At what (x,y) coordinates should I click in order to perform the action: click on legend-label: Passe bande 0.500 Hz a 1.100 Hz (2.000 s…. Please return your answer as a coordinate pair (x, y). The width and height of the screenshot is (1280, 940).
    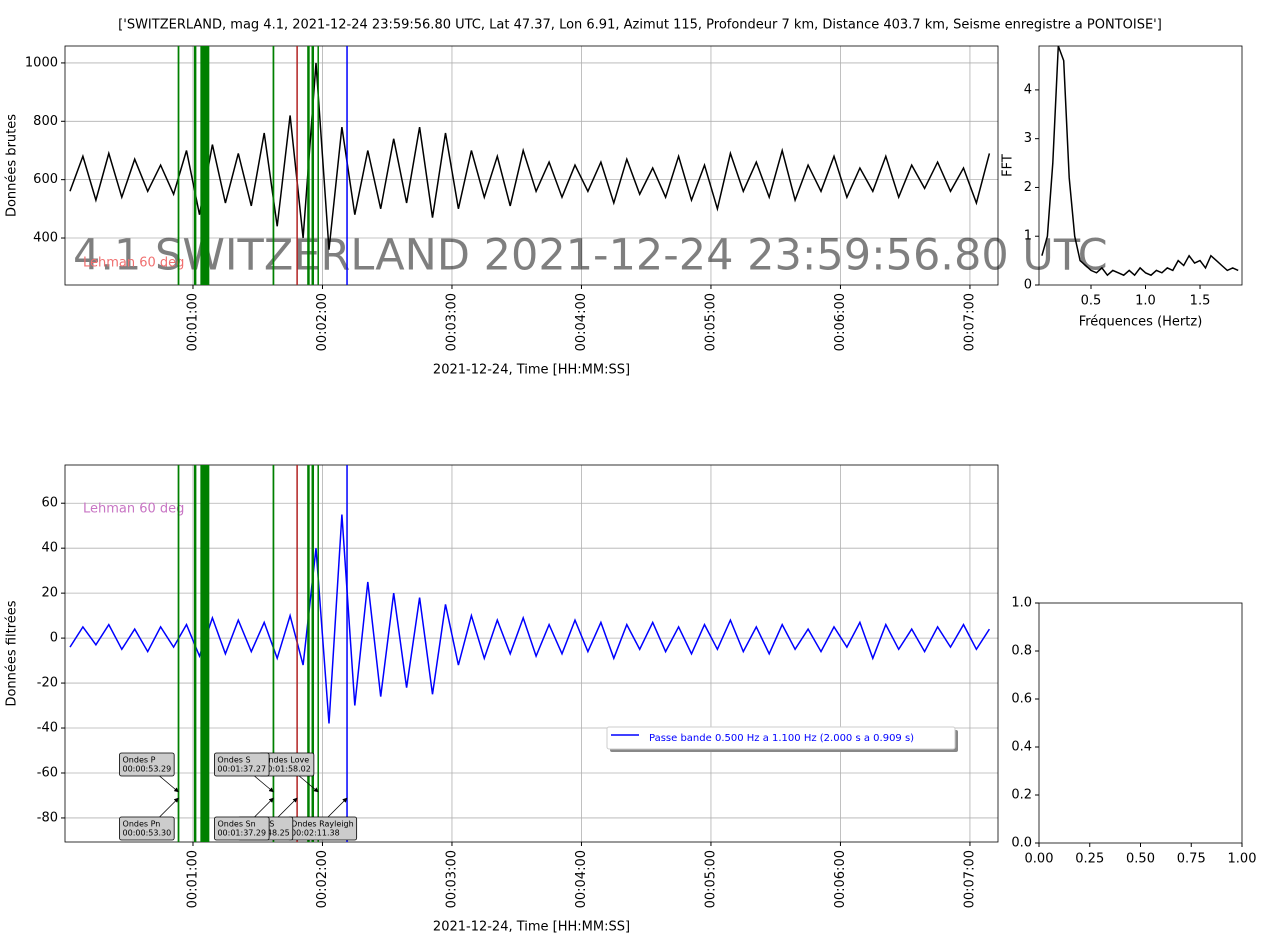
    Looking at the image, I should click on (781, 738).